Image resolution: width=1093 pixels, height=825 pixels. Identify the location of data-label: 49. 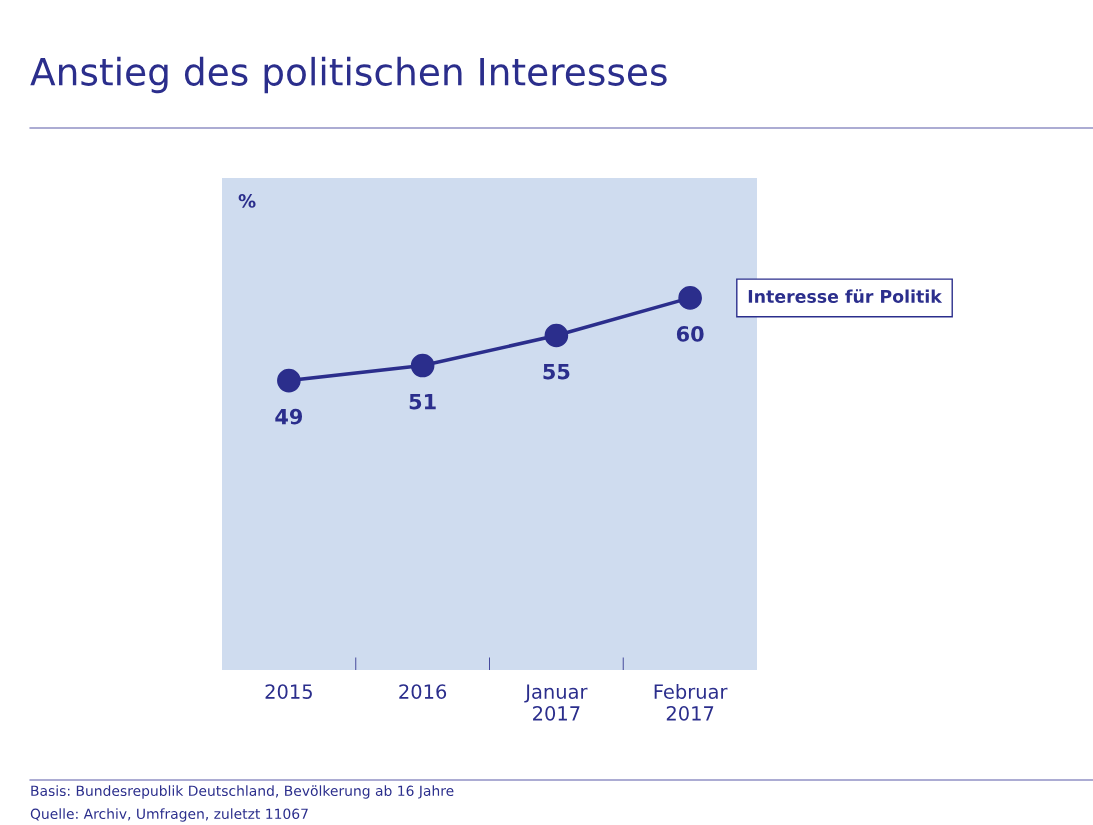
(289, 416).